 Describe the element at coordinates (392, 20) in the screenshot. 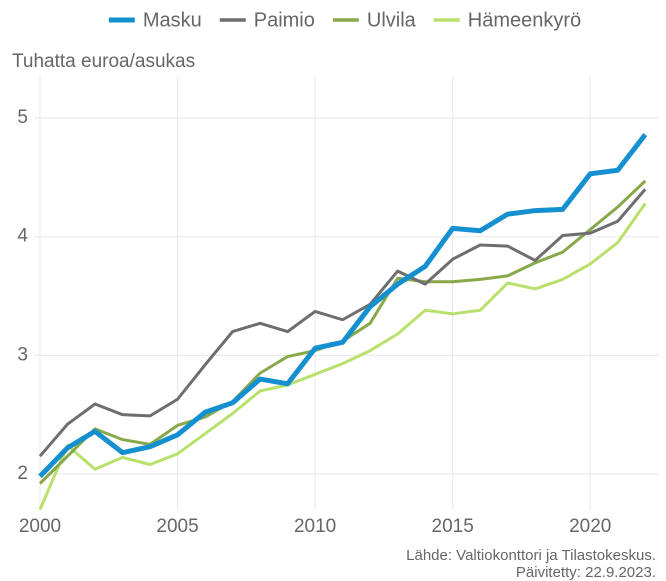

I see `legend-label: Ulvila` at that location.